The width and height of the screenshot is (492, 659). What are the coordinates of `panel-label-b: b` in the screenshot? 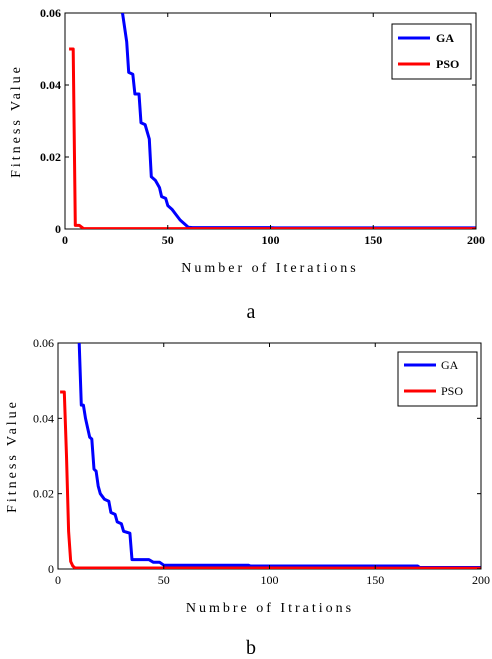 It's located at (251, 648).